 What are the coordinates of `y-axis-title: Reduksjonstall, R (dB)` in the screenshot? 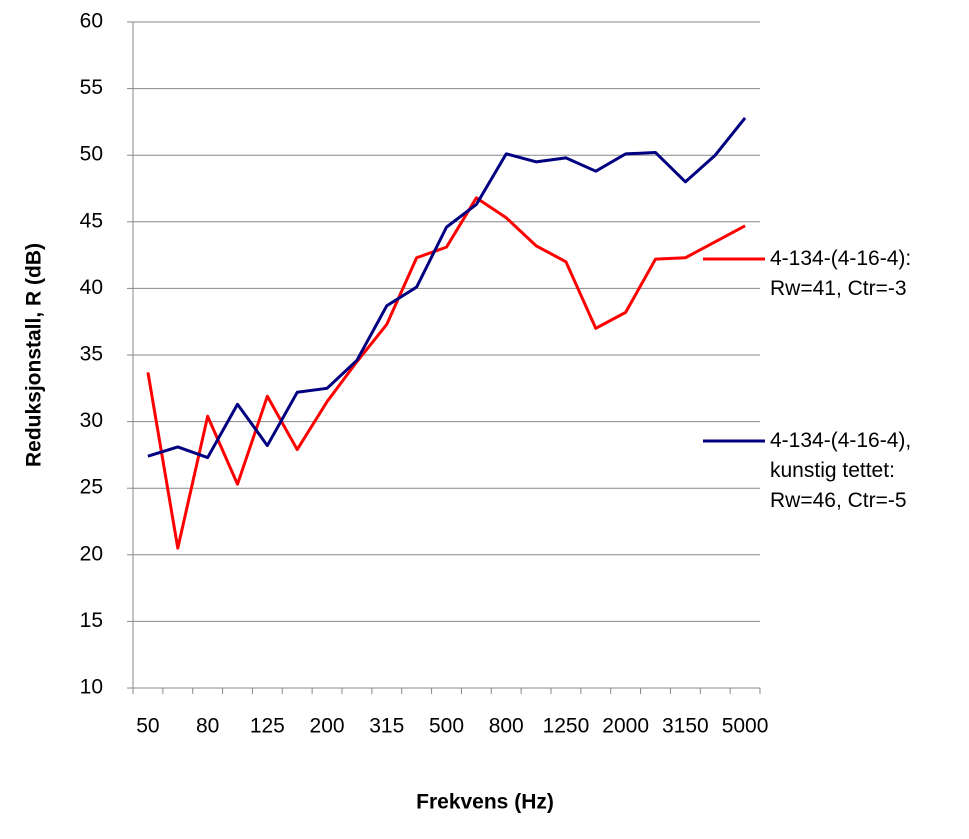 It's located at (34, 355).